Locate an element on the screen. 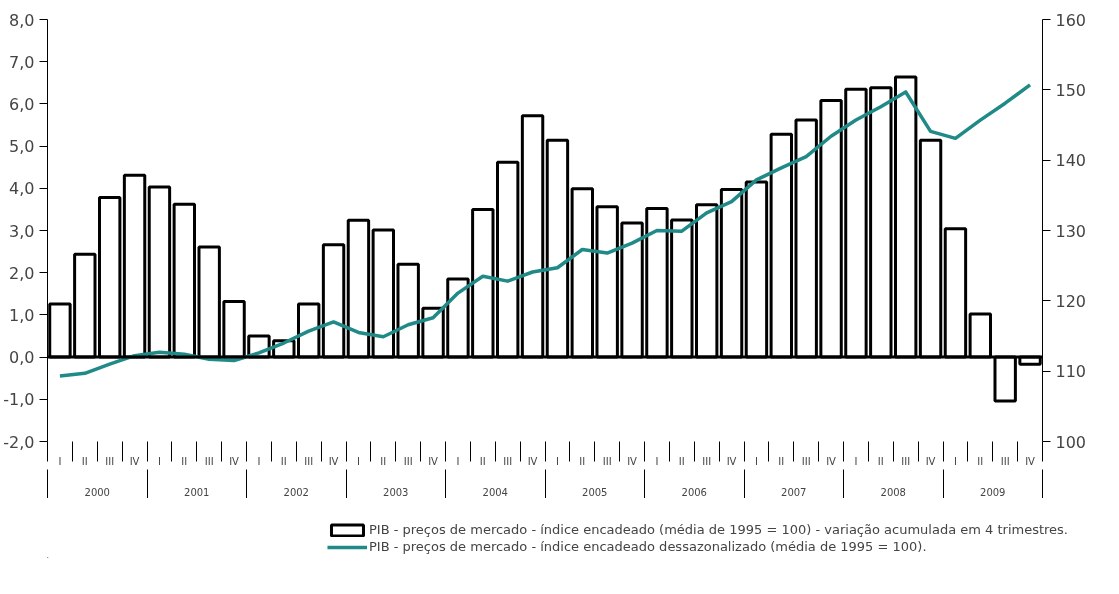 The image size is (1119, 594). text: 2004 is located at coordinates (495, 492).